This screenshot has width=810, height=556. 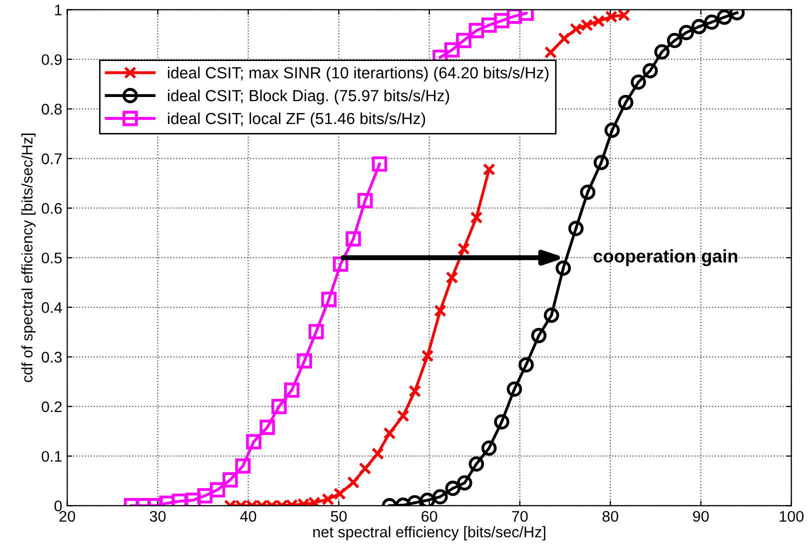 I want to click on x-axis-title: net spectral efficiency [bits/sec/Hz], so click(x=429, y=533).